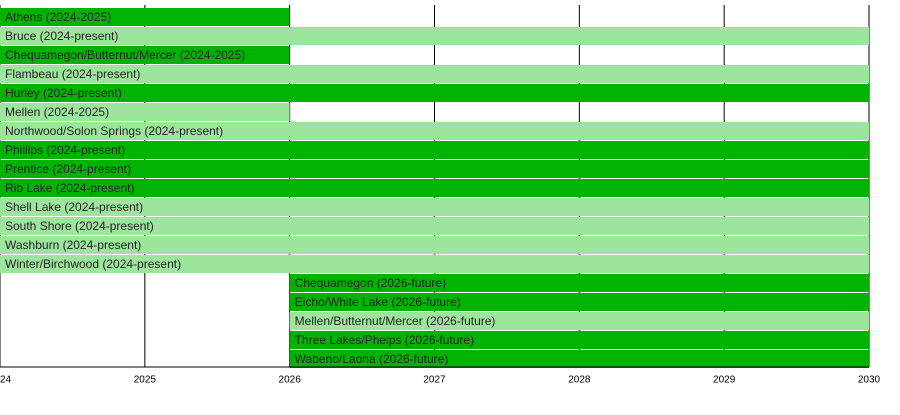 Image resolution: width=900 pixels, height=415 pixels. What do you see at coordinates (378, 302) in the screenshot?
I see `bar-label: Eicho/White Lake (2026-future)` at bounding box center [378, 302].